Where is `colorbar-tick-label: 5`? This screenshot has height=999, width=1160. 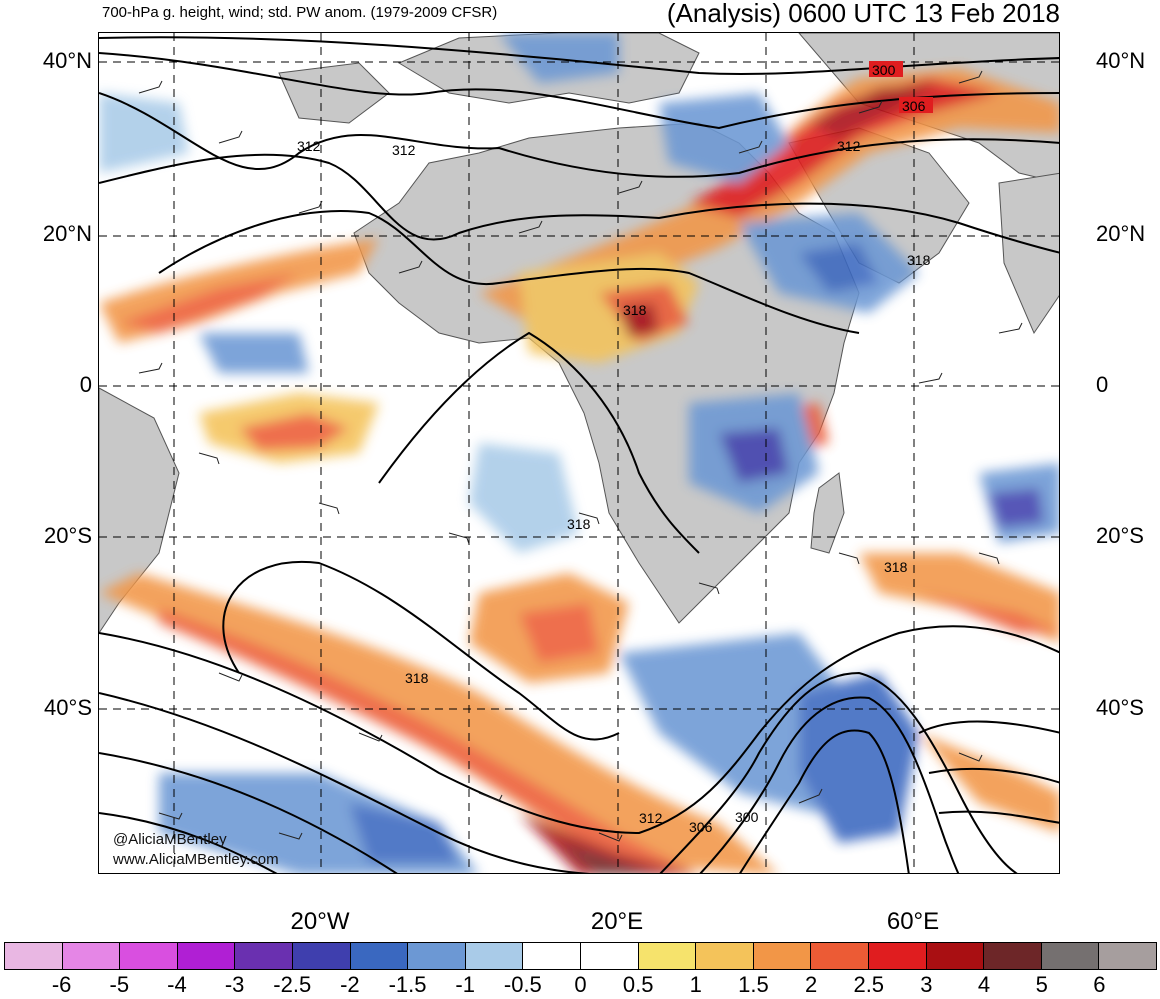 colorbar-tick-label: 5 is located at coordinates (1041, 984).